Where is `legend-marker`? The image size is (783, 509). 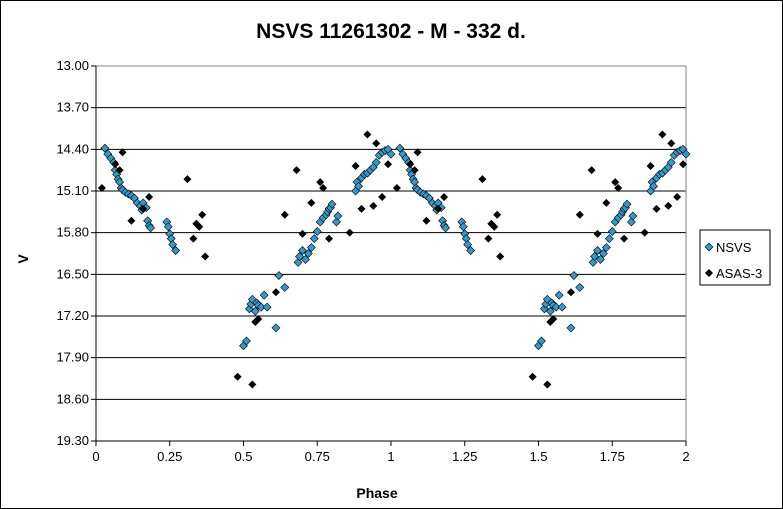 legend-marker is located at coordinates (709, 247).